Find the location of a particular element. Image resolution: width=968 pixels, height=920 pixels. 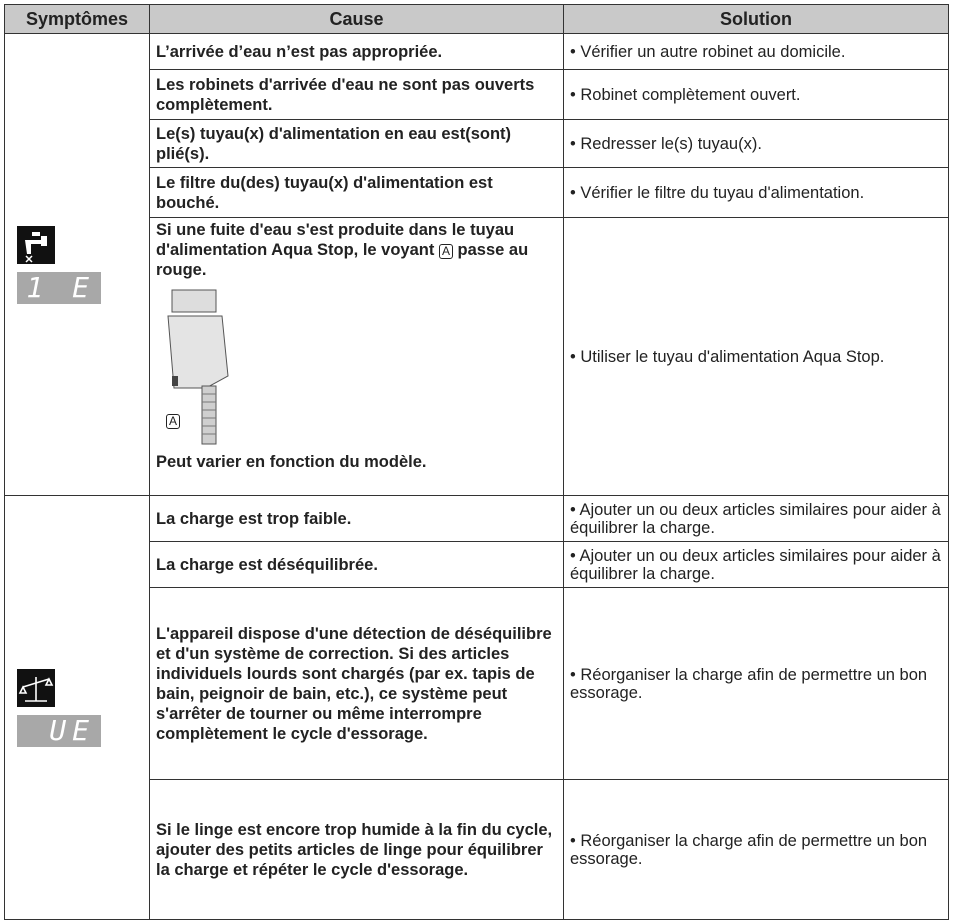

error-code: UE is located at coordinates (59, 730).